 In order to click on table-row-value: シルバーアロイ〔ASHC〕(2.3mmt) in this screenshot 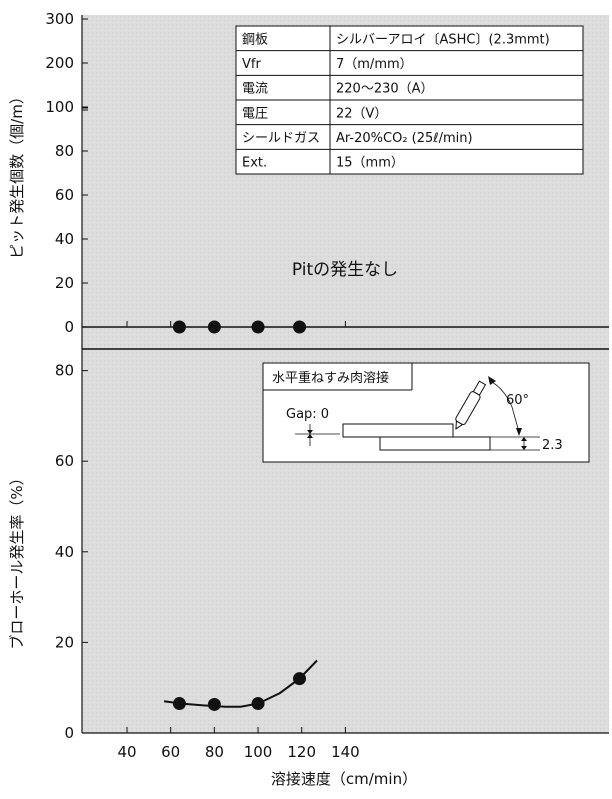, I will do `click(443, 39)`.